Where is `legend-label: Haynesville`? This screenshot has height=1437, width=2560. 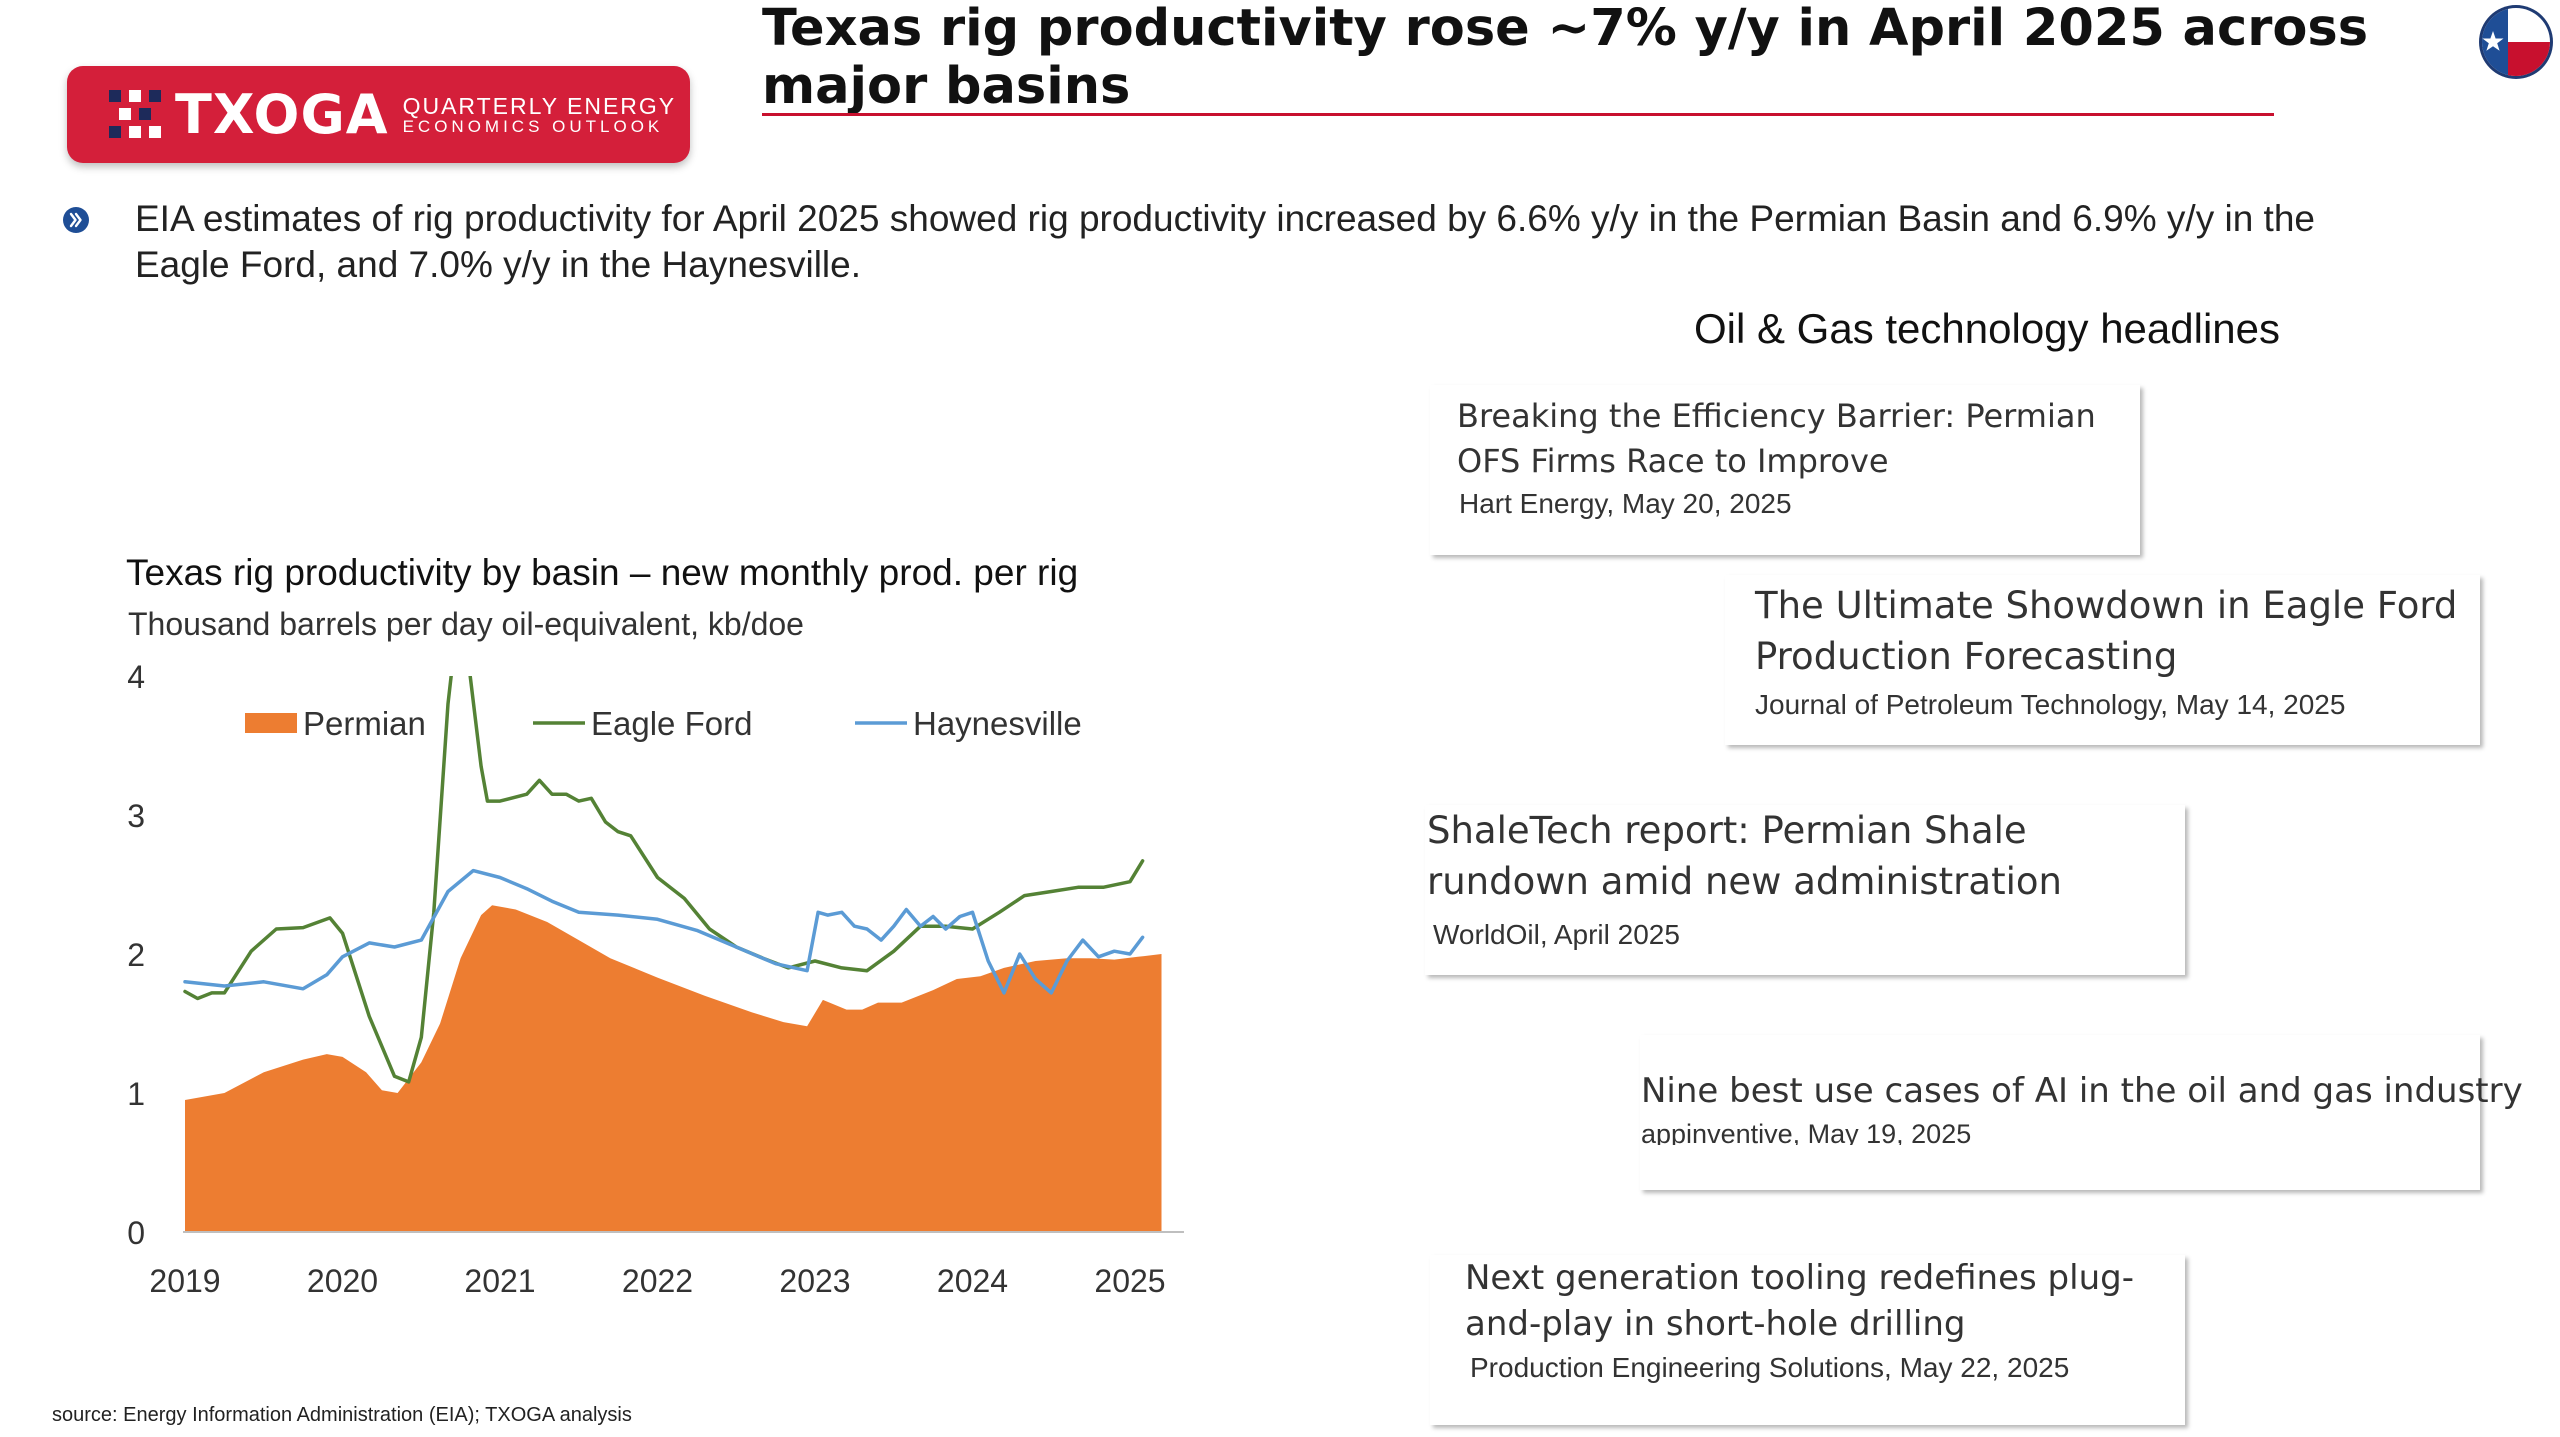 legend-label: Haynesville is located at coordinates (997, 723).